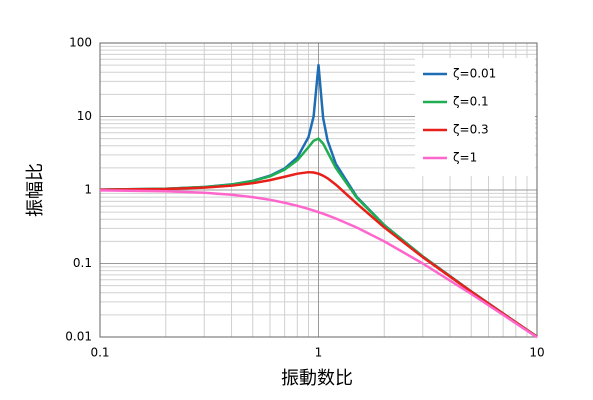  What do you see at coordinates (471, 130) in the screenshot?
I see `legend-label: ζ=0.3` at bounding box center [471, 130].